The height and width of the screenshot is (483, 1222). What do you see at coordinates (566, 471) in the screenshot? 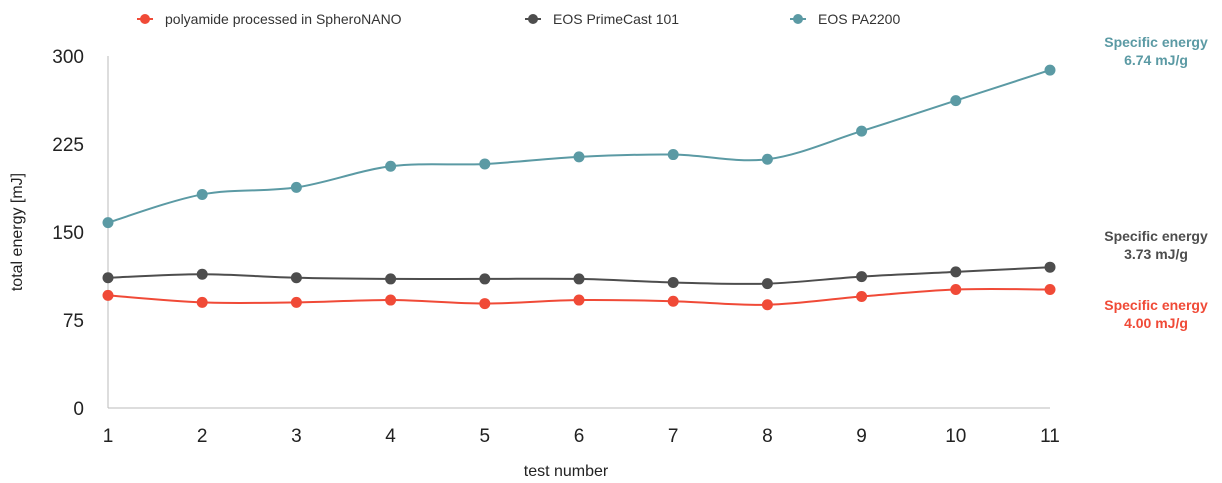
I see `x-axis-title: test number` at bounding box center [566, 471].